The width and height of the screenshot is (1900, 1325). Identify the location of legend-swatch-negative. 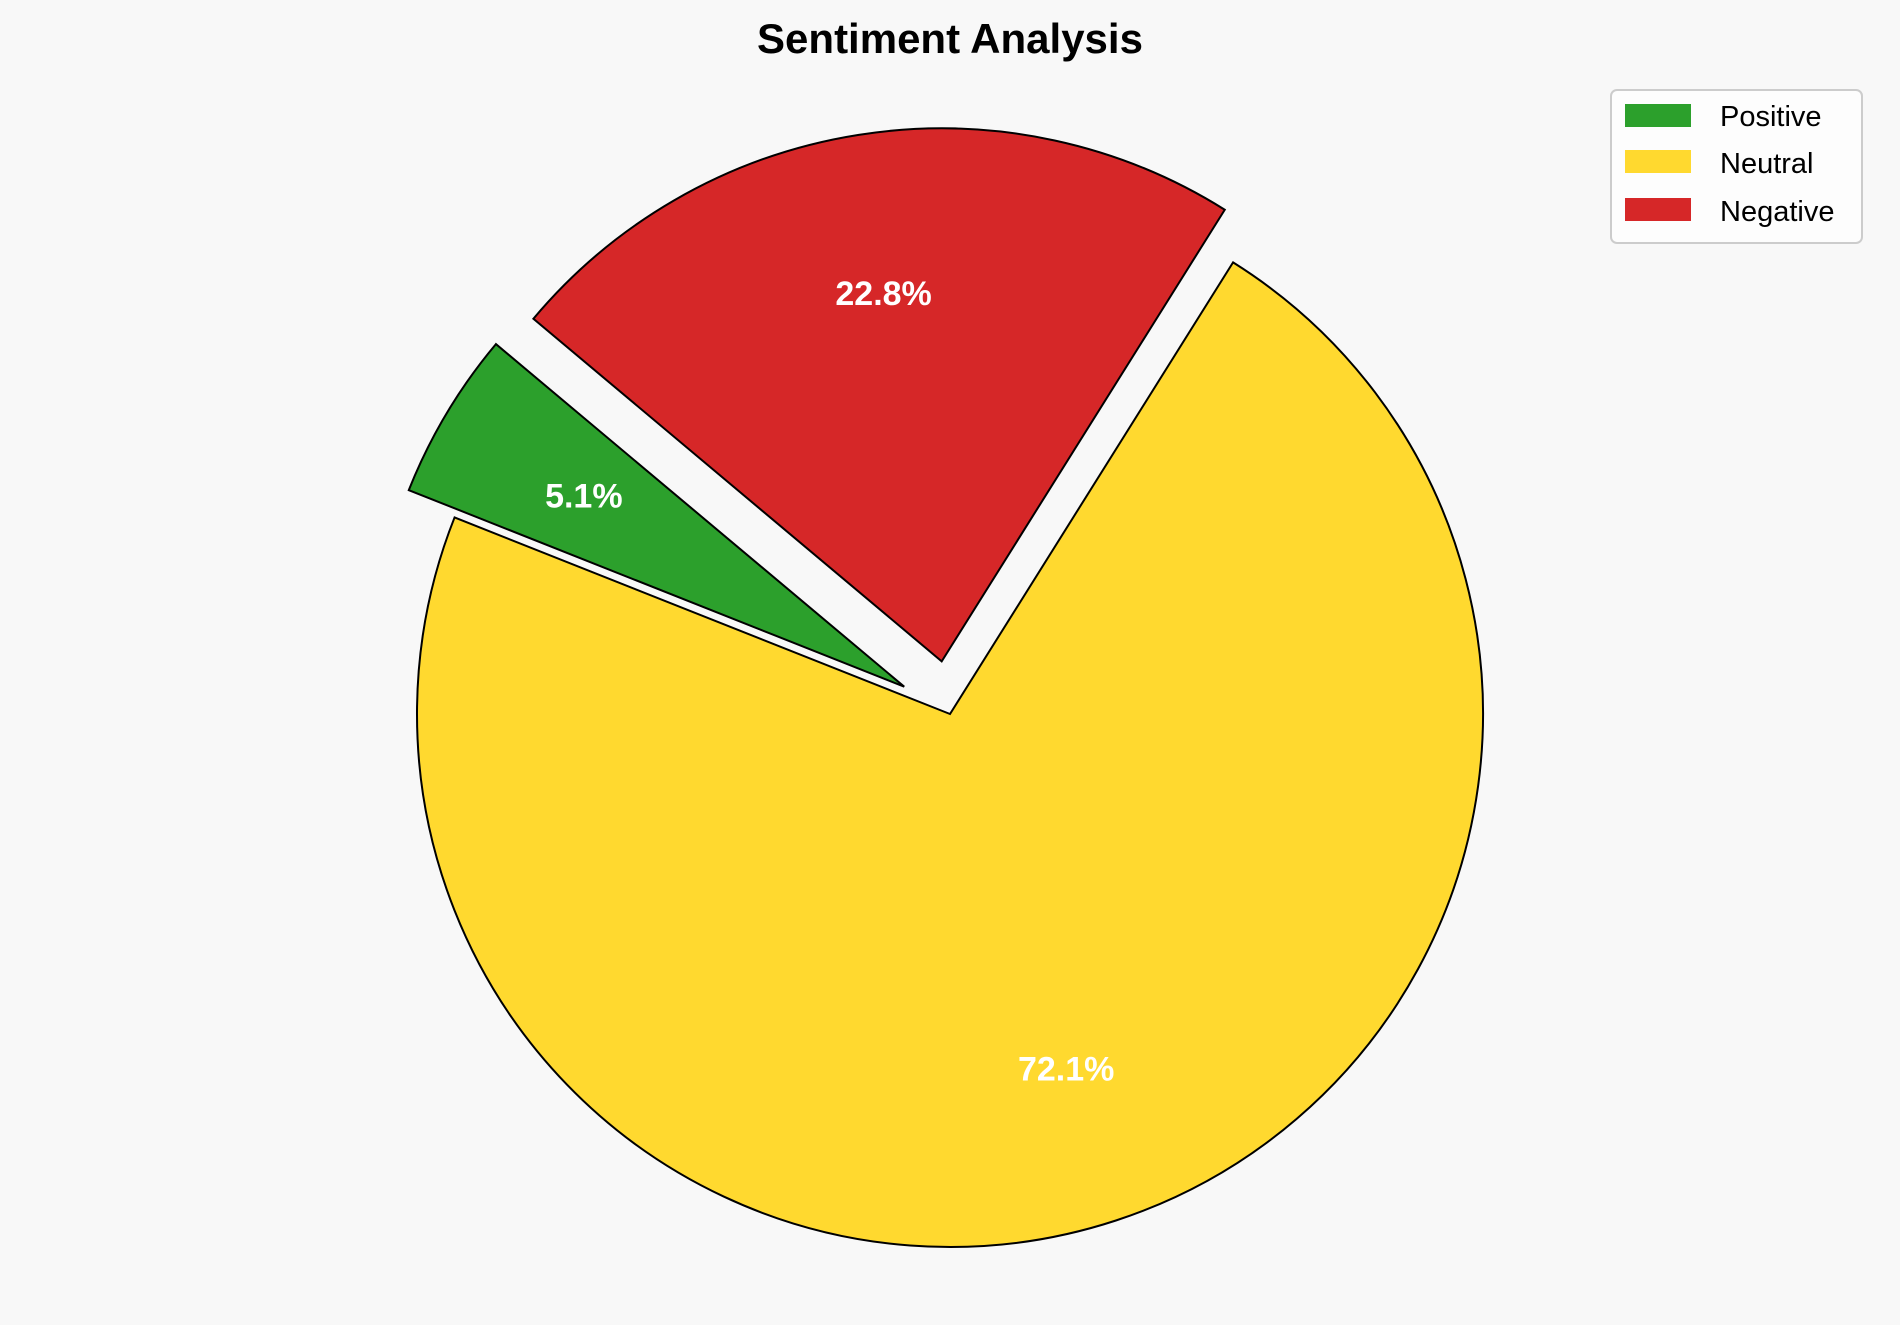
(1658, 209).